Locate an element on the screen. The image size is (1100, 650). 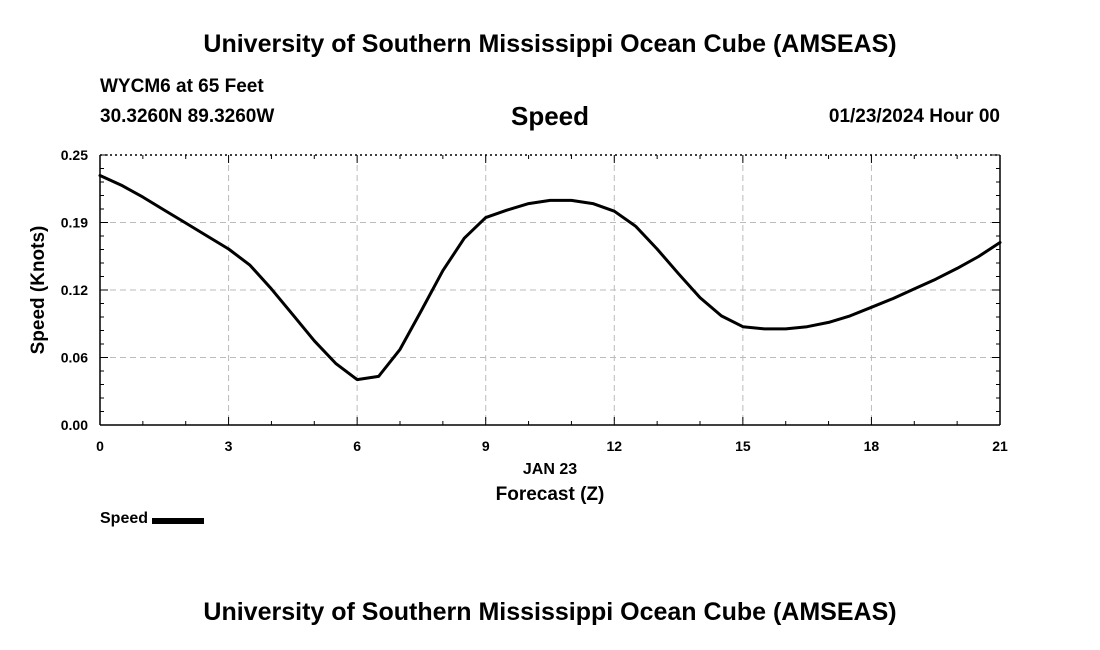
legend: Speed is located at coordinates (152, 519).